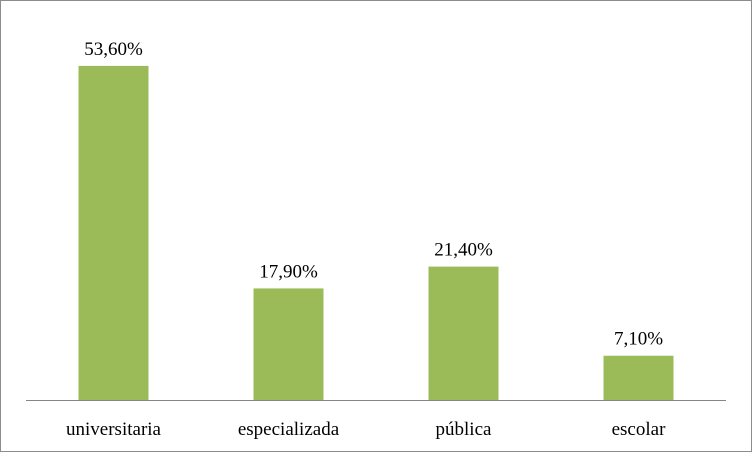 The width and height of the screenshot is (752, 452). Describe the element at coordinates (463, 250) in the screenshot. I see `data-label-2: 21,40%` at that location.